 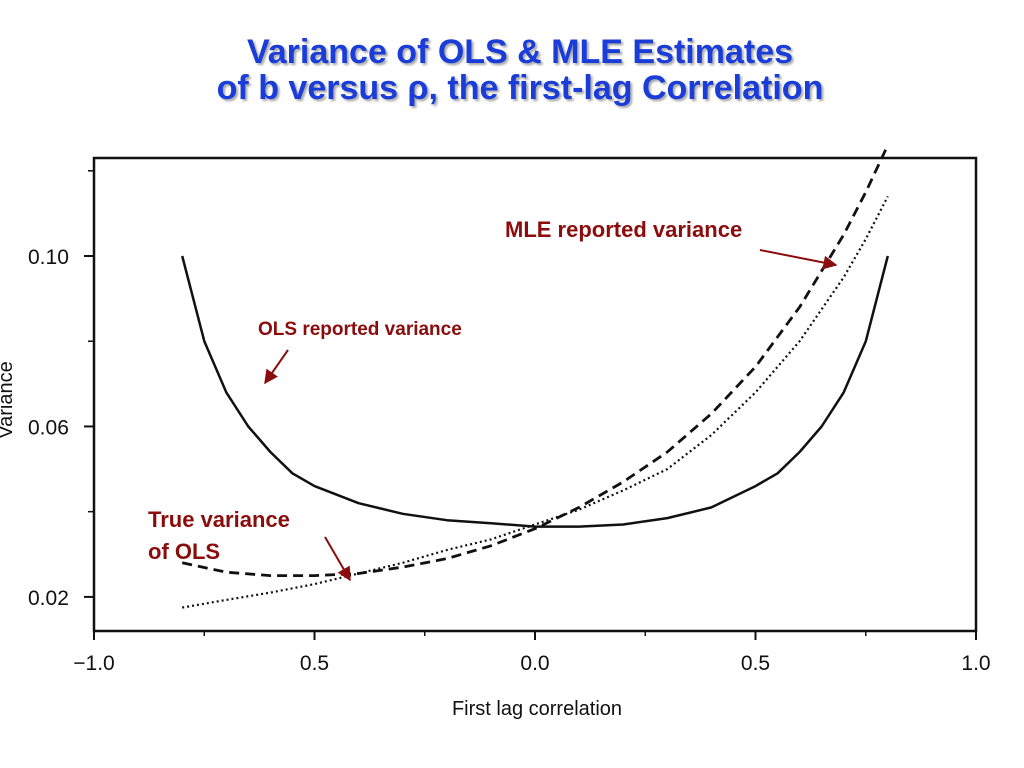 What do you see at coordinates (219, 519) in the screenshot?
I see `true-variance-label-line1: True variance` at bounding box center [219, 519].